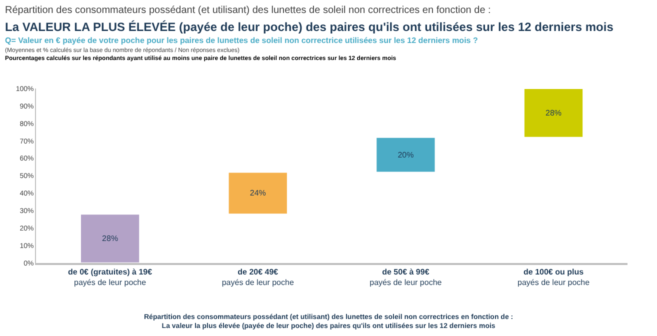 The width and height of the screenshot is (657, 336). I want to click on data-label: 20%, so click(406, 155).